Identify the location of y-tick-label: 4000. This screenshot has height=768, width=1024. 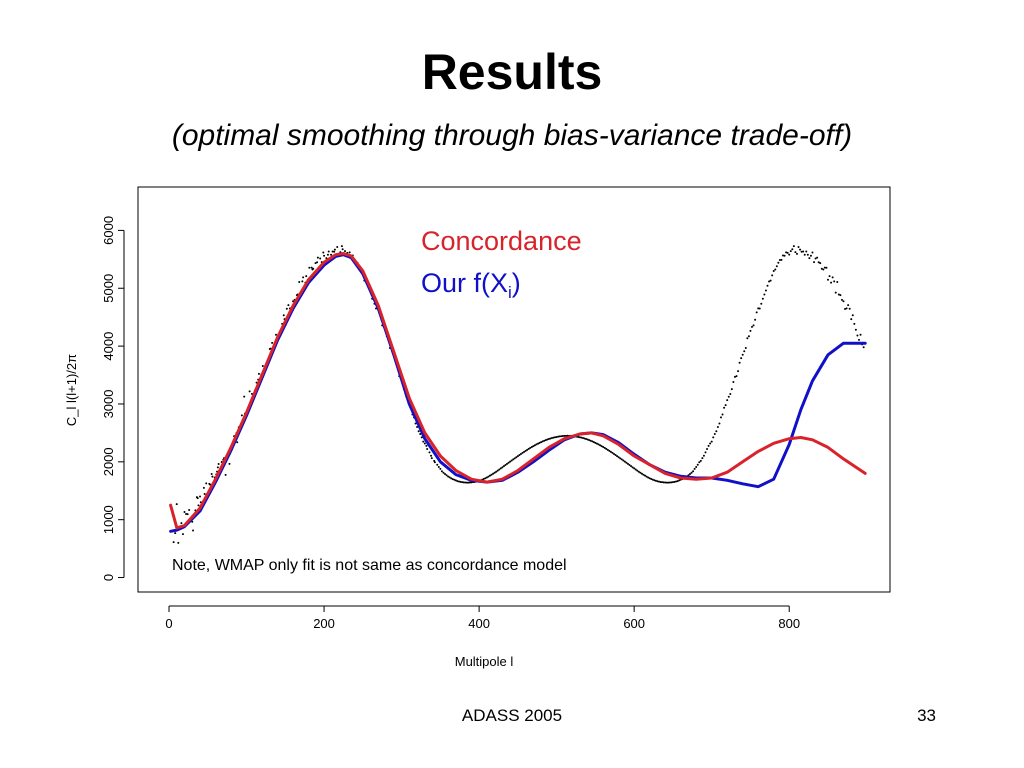
(108, 346).